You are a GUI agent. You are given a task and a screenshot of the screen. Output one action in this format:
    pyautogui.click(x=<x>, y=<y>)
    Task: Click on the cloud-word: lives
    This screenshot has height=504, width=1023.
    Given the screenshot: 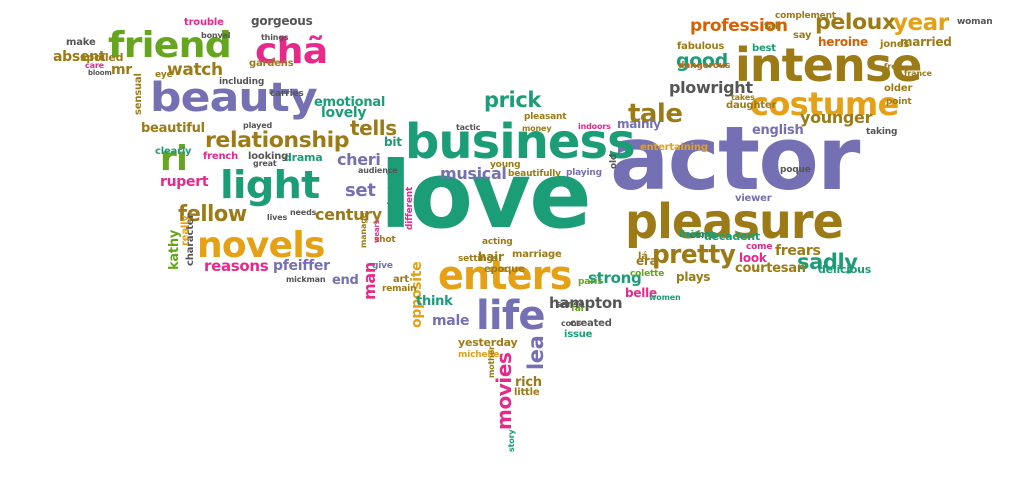 What is the action you would take?
    pyautogui.click(x=277, y=217)
    